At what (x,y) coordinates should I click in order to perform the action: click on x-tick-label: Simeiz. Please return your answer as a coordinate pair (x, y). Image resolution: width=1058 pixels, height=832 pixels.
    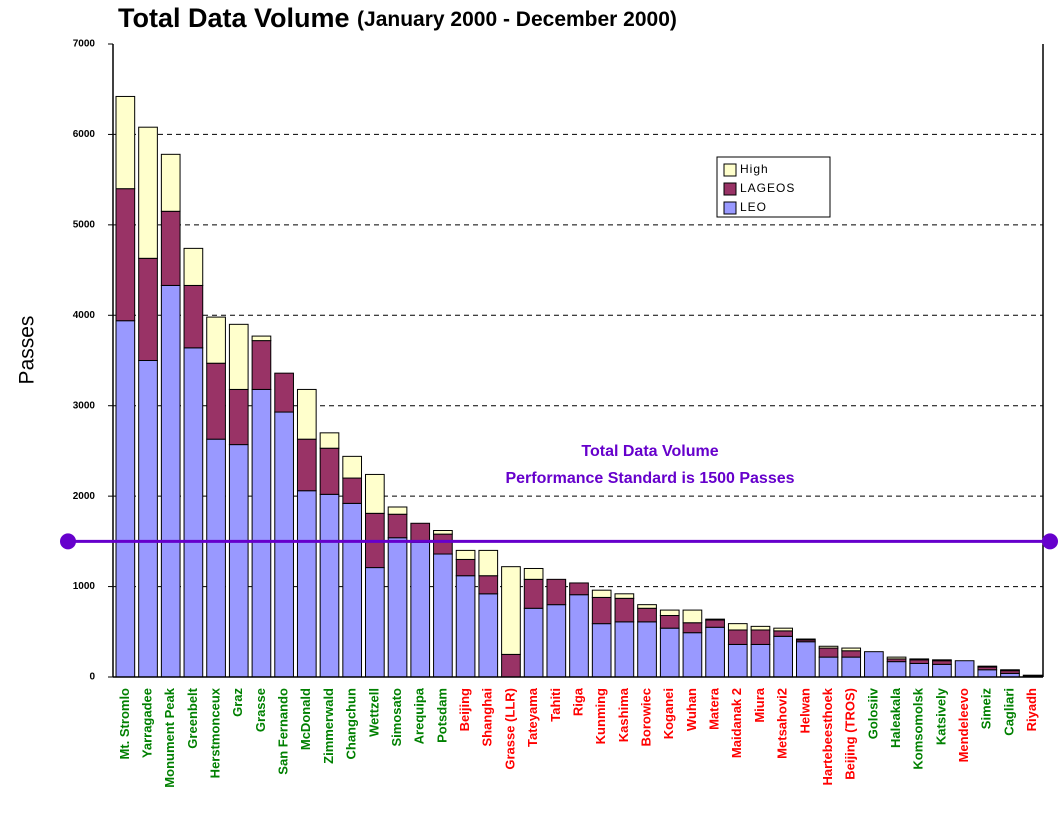
    Looking at the image, I should click on (986, 709).